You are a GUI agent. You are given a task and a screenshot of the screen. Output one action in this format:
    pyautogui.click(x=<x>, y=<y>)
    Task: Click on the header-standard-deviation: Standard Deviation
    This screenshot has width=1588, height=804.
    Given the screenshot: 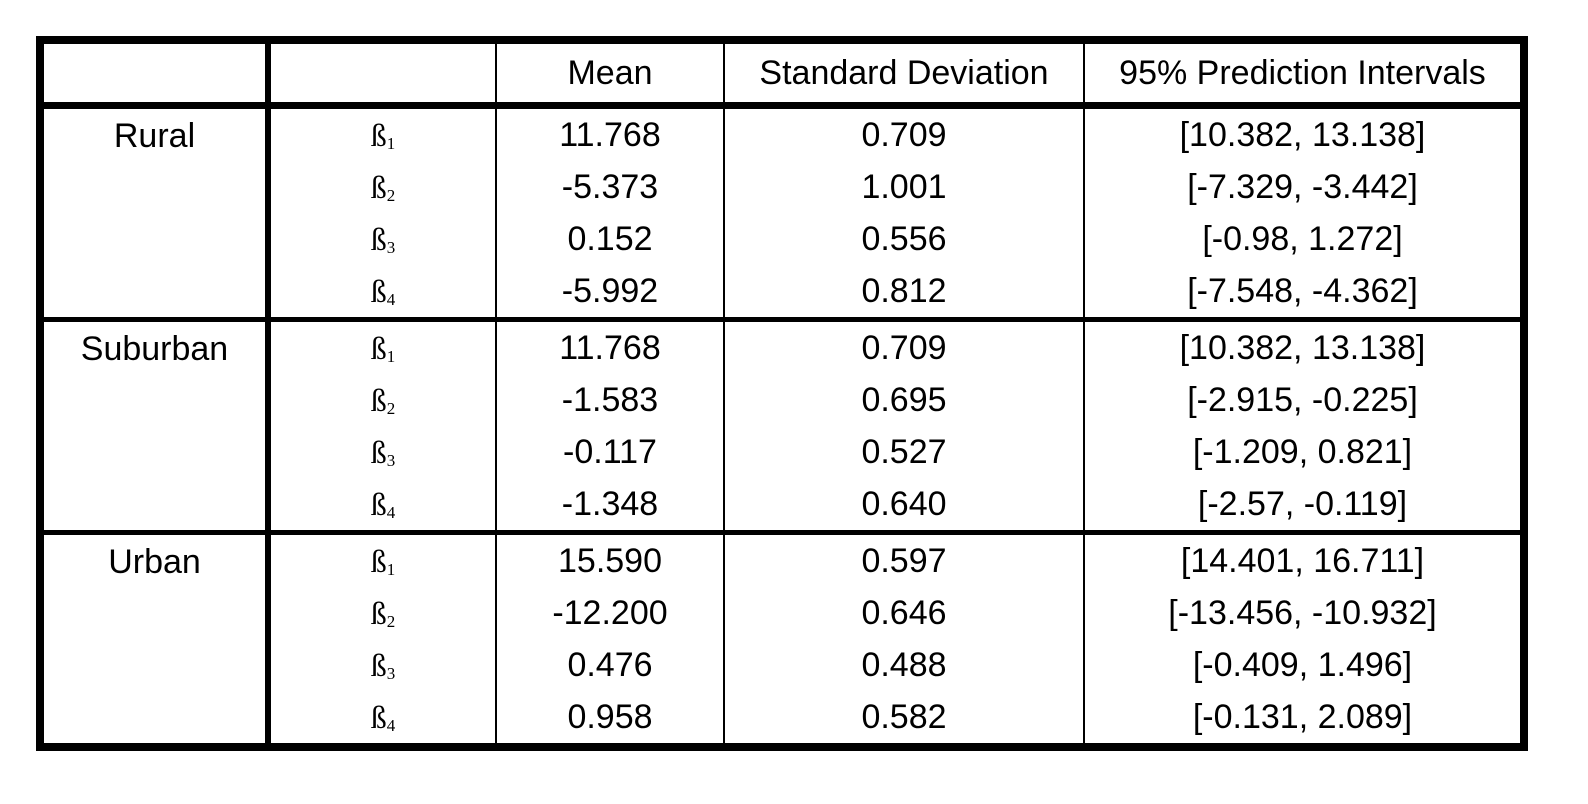 What is the action you would take?
    pyautogui.click(x=903, y=74)
    